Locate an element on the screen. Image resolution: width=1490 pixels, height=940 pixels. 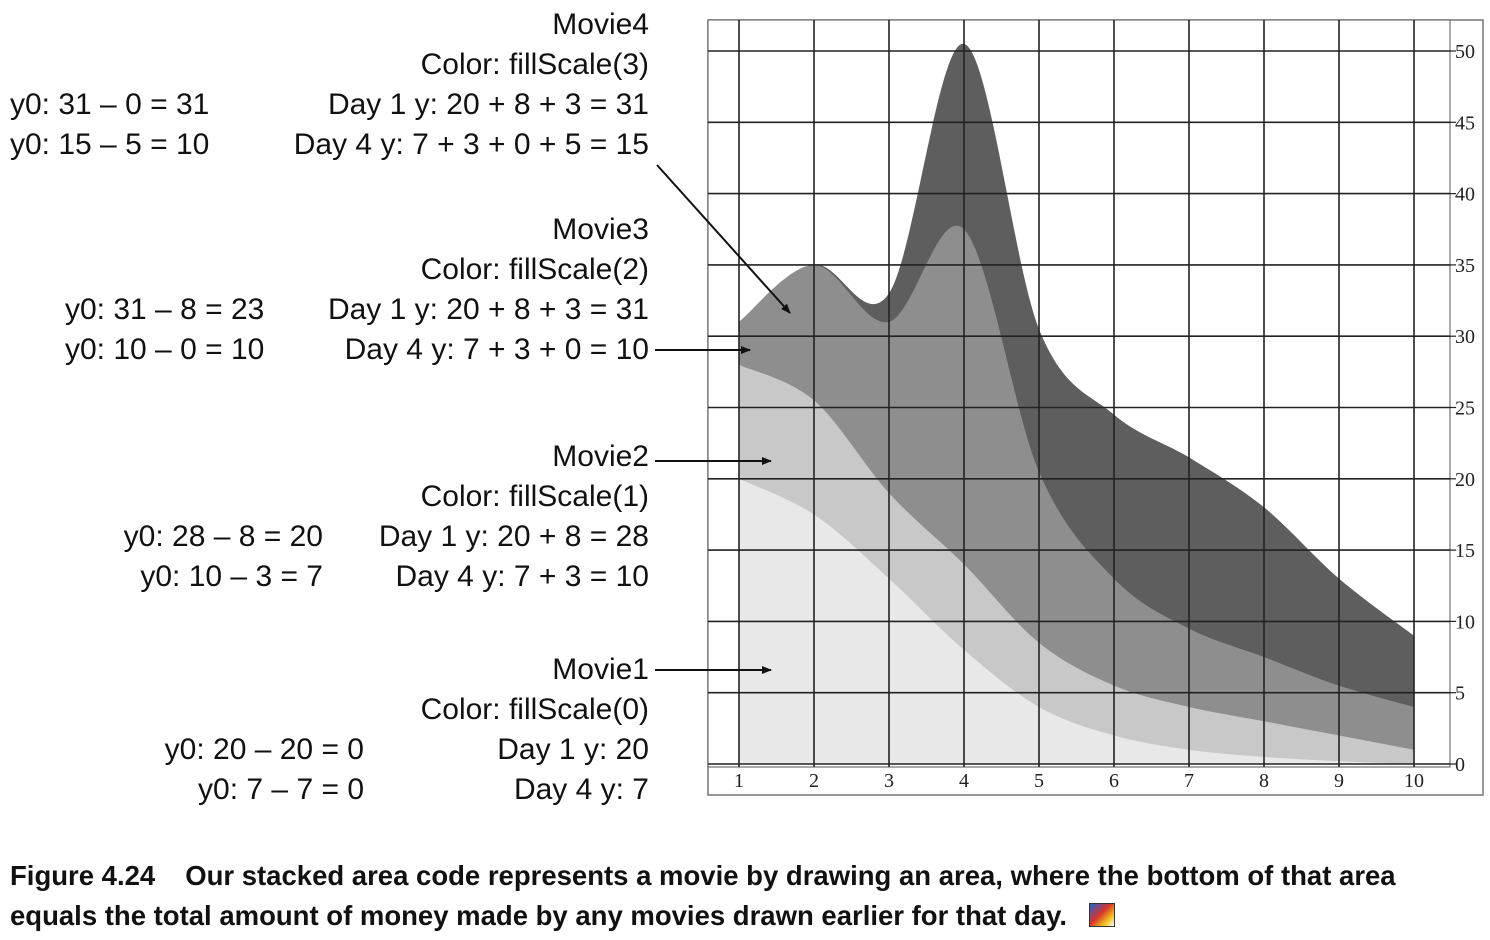
y-tick-label: 0 is located at coordinates (1460, 765).